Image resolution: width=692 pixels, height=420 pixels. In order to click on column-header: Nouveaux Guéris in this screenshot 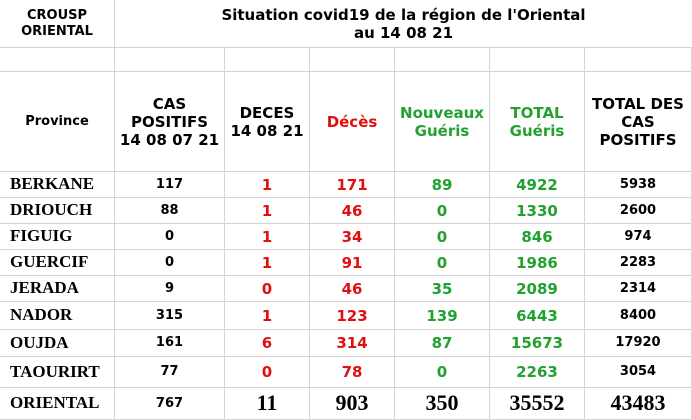, I will do `click(442, 122)`.